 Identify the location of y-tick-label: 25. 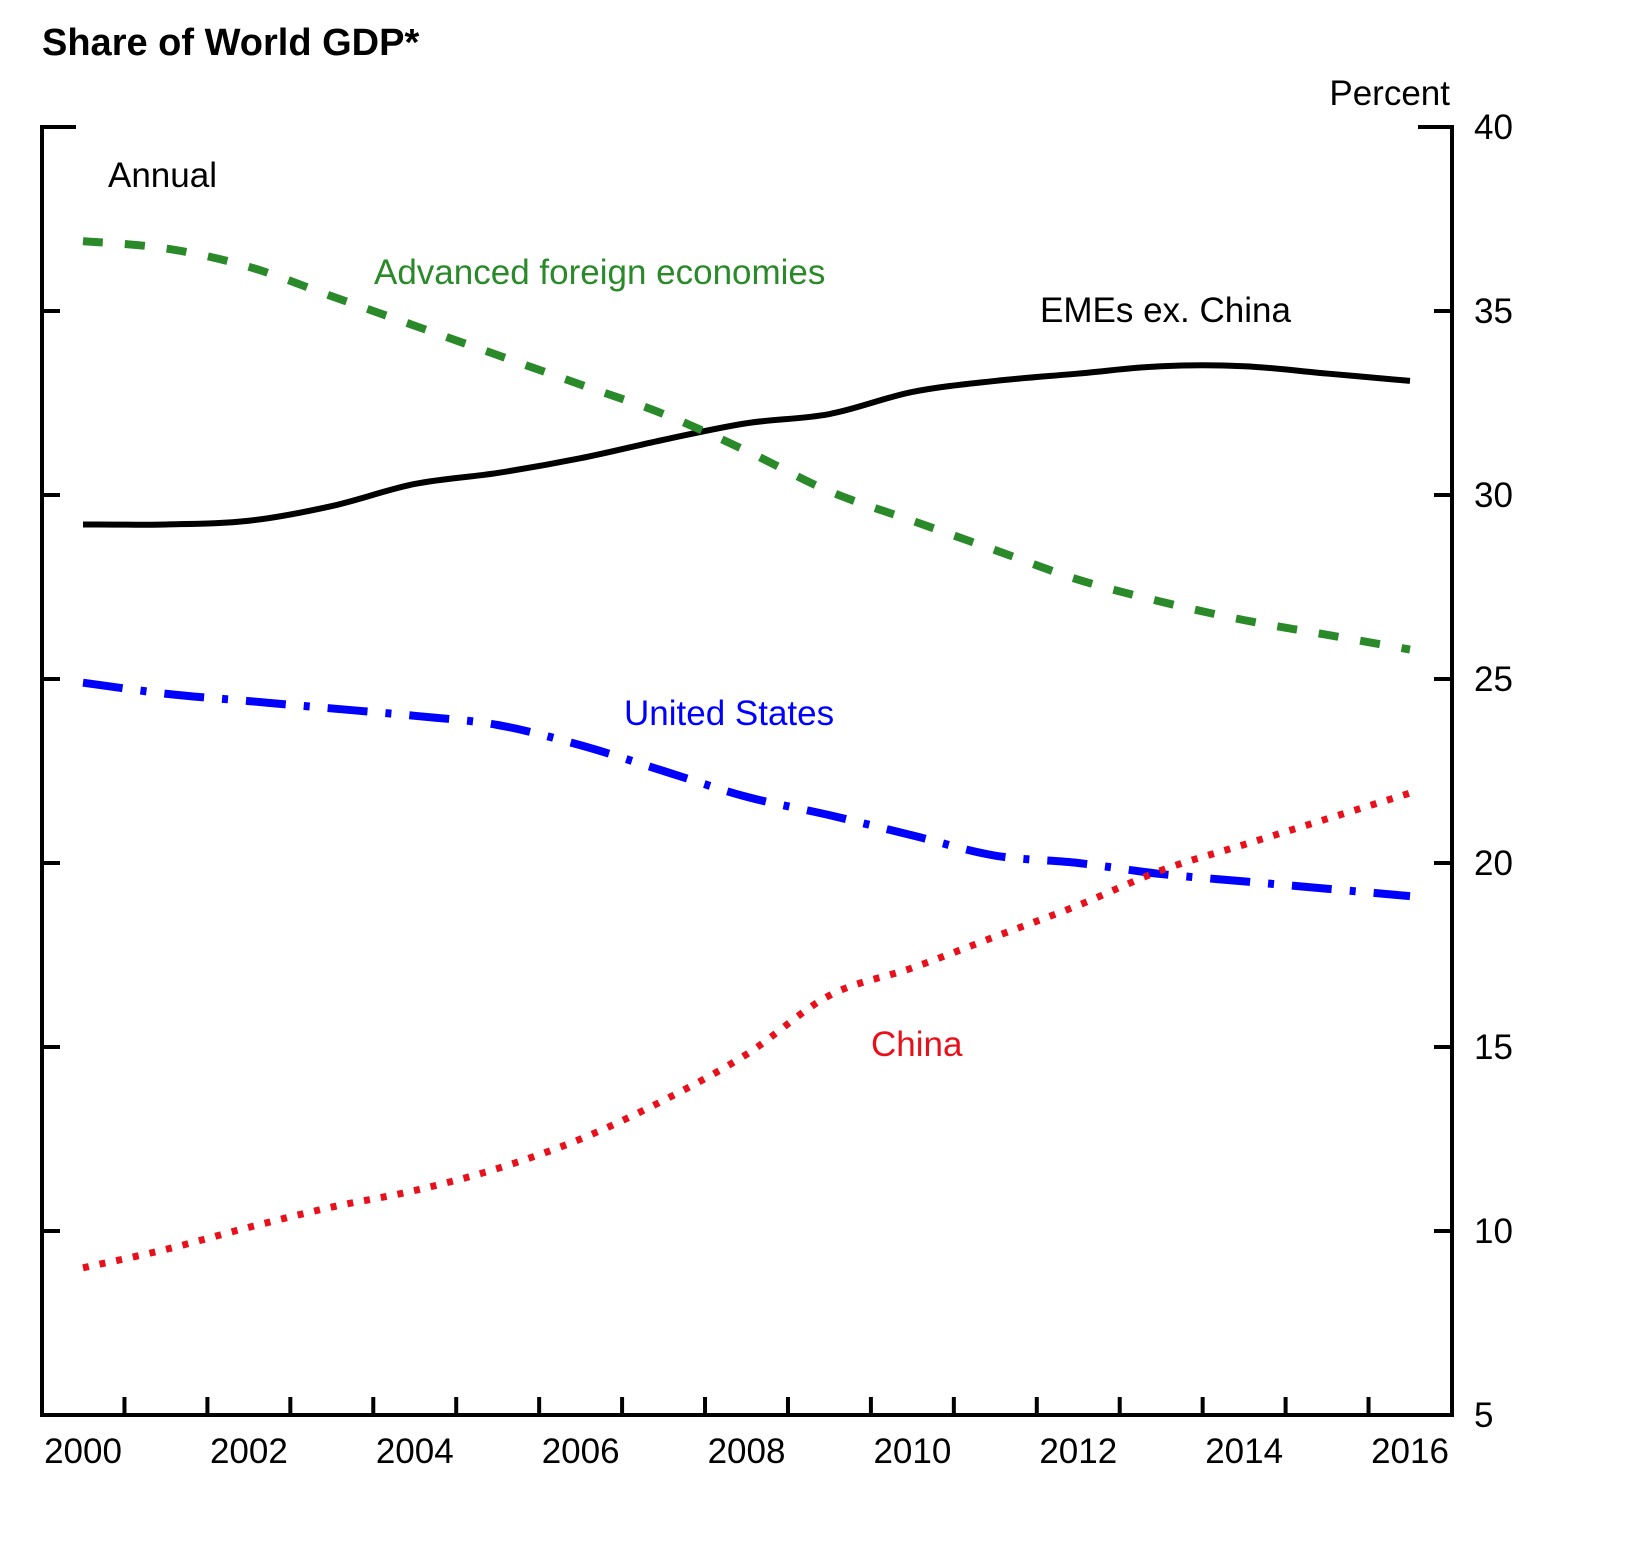
(1493, 679).